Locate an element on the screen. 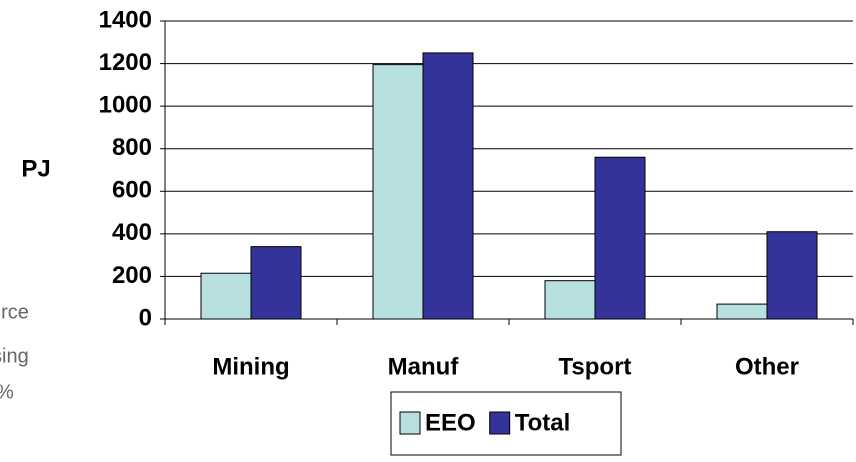 The height and width of the screenshot is (462, 856). legend: EEO Total is located at coordinates (506, 423).